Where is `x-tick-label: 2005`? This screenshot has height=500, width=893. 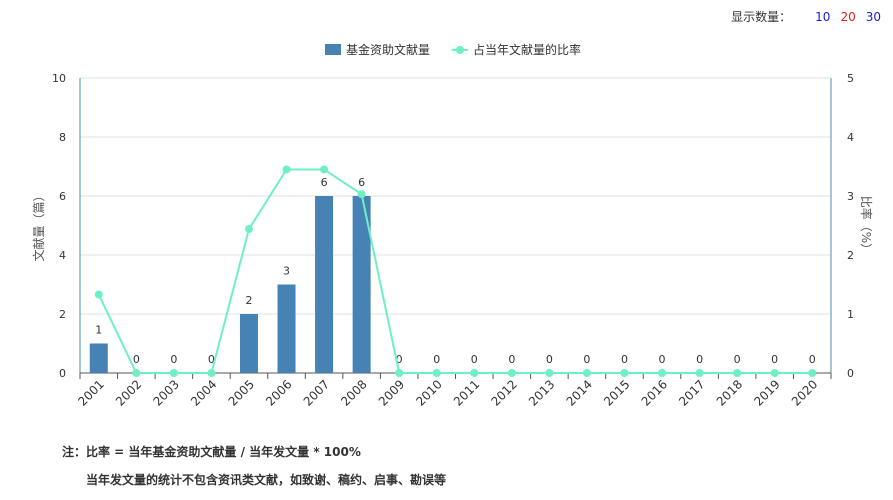
x-tick-label: 2005 is located at coordinates (241, 392).